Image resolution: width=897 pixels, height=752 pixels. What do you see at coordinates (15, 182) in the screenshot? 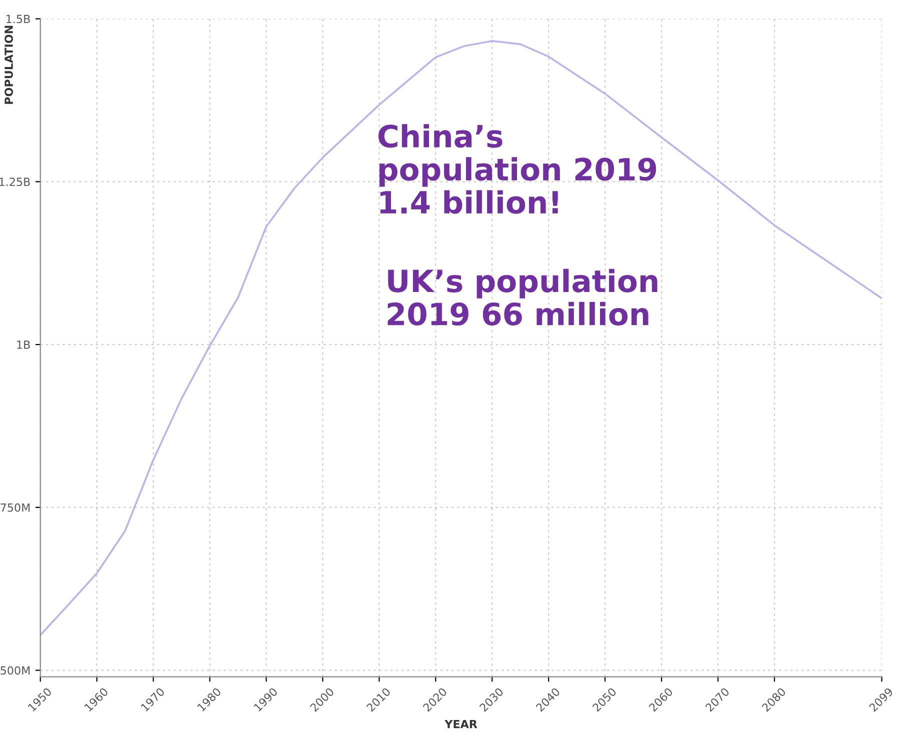
I see `y-tick-label: 1.25B` at bounding box center [15, 182].